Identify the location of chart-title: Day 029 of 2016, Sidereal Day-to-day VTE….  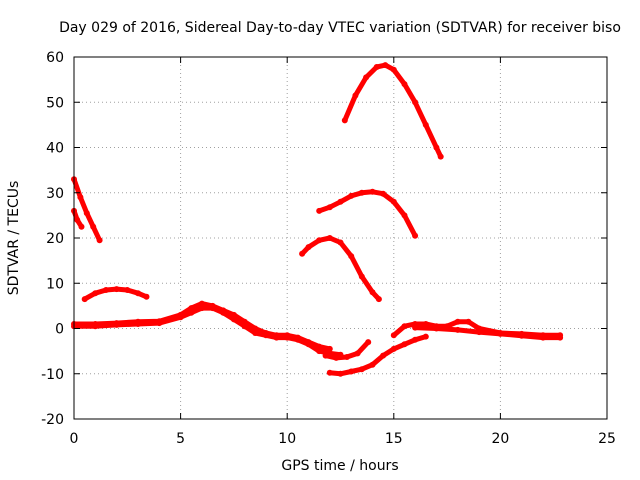
(340, 28).